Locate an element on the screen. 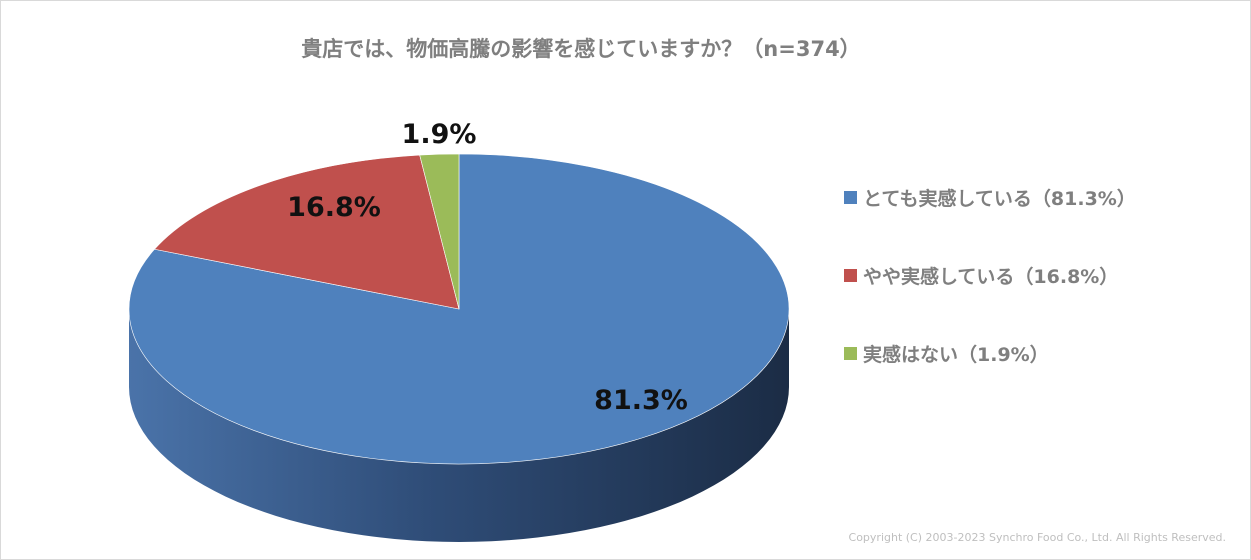 The height and width of the screenshot is (560, 1251). legend-swatch-nai is located at coordinates (850, 353).